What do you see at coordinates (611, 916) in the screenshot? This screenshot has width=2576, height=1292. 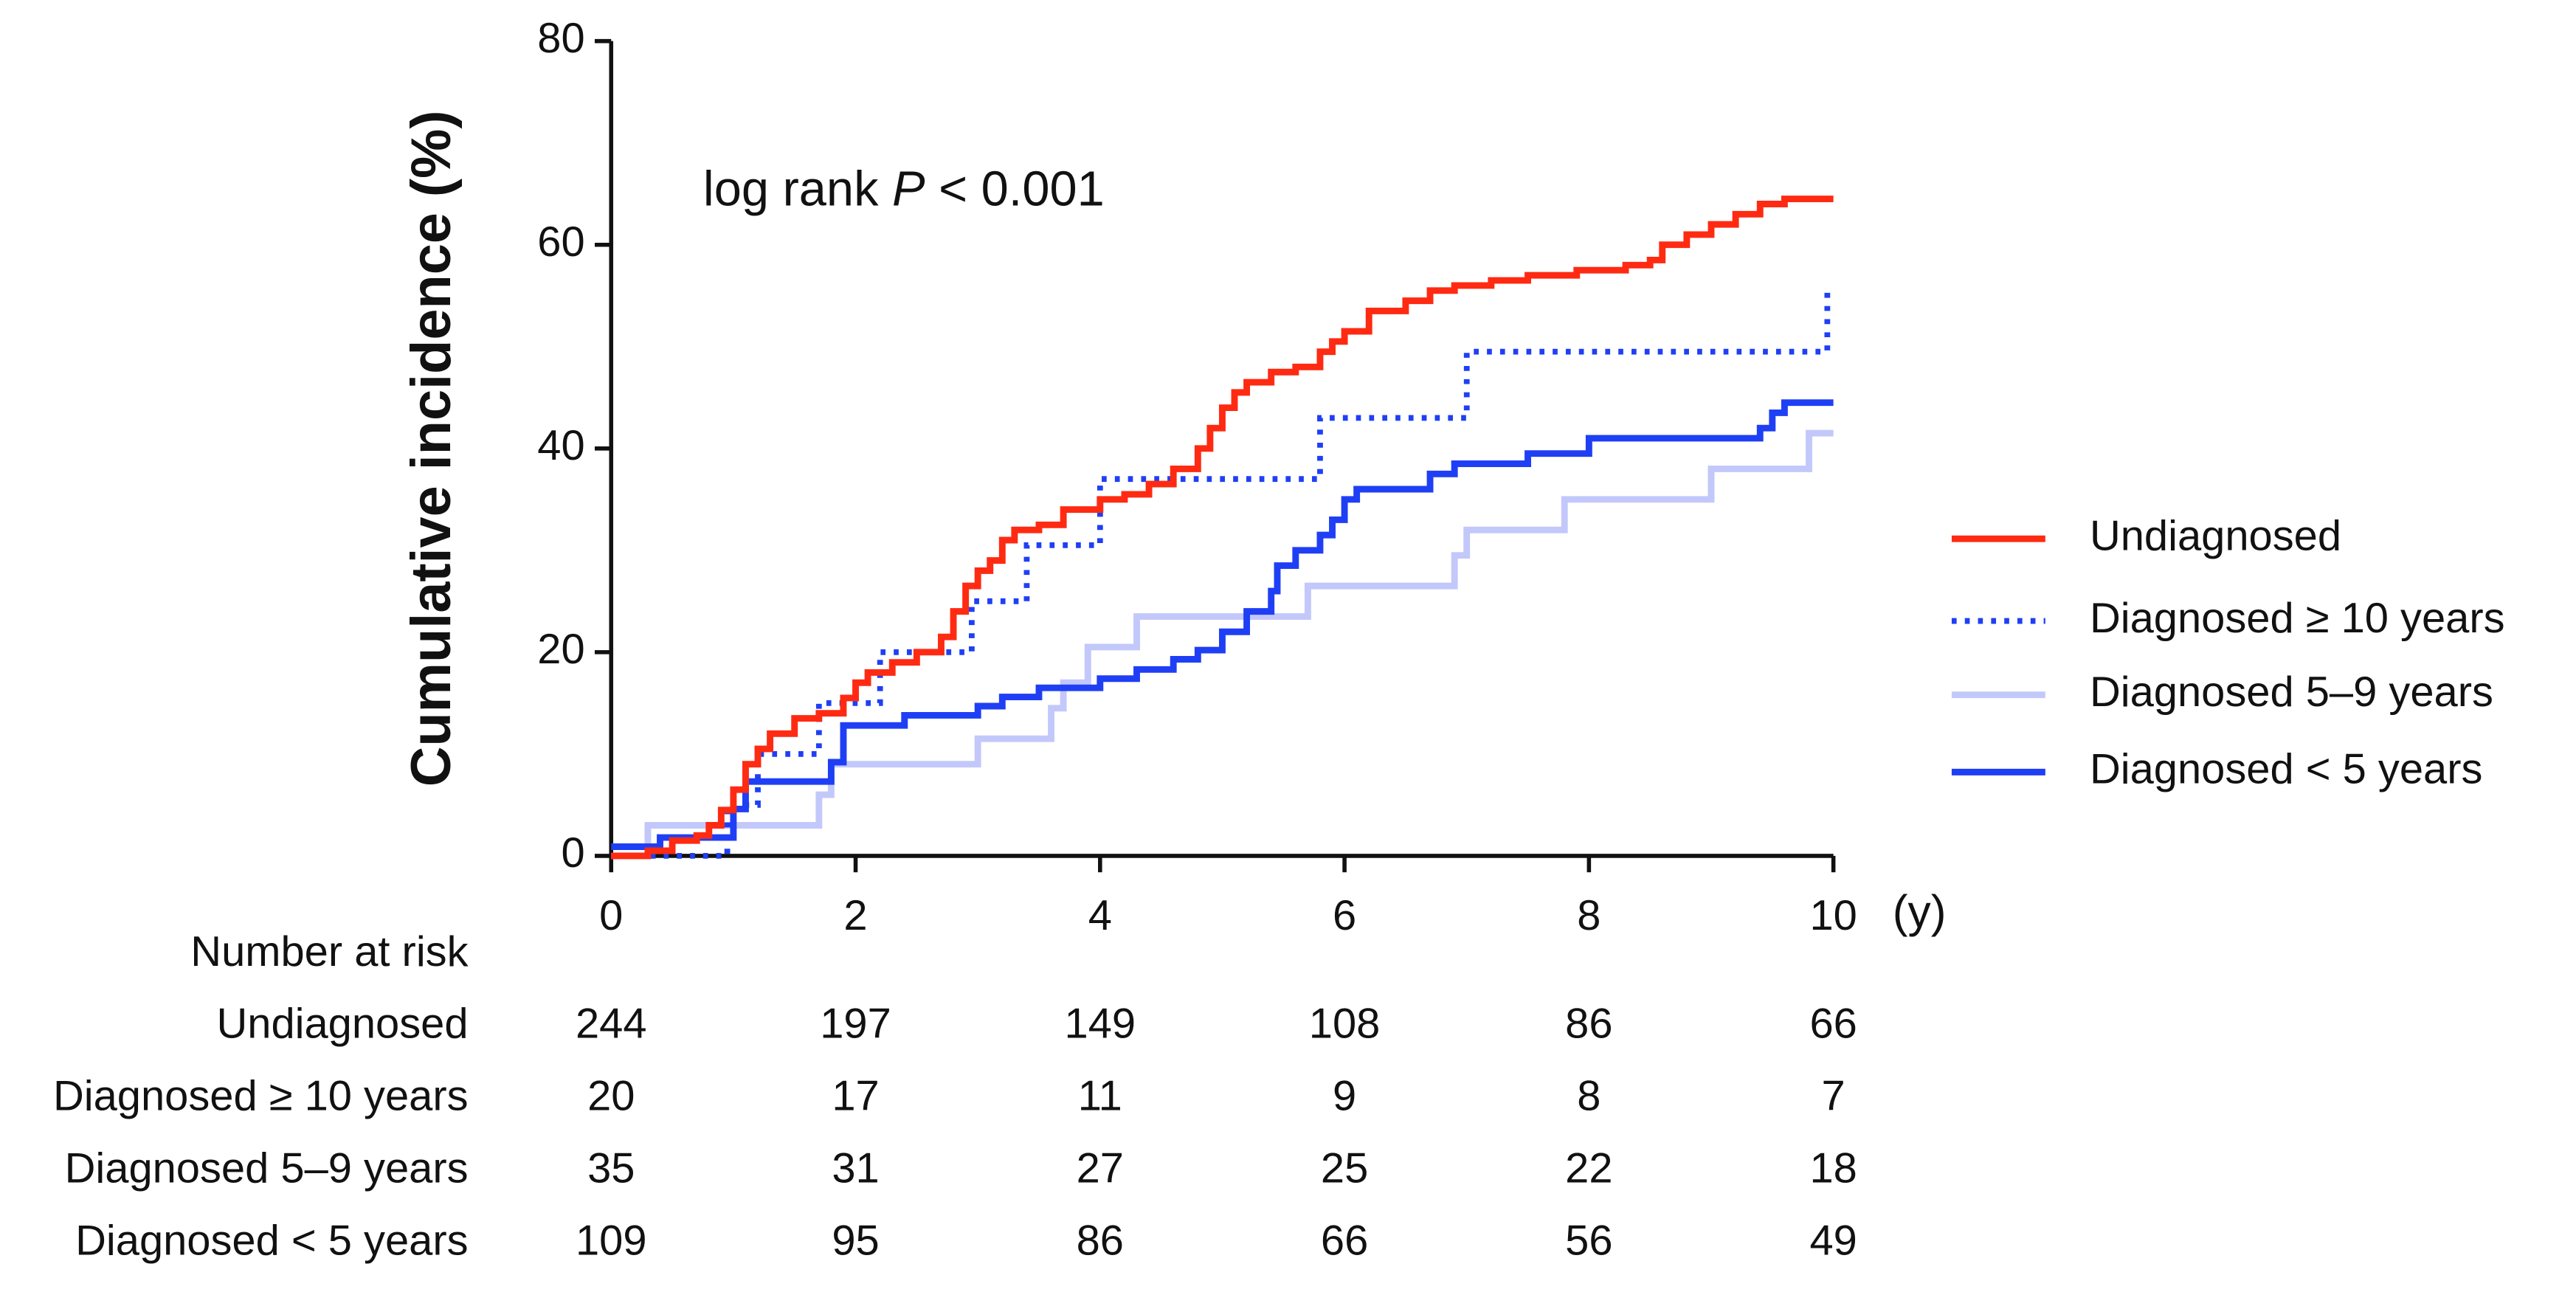 I see `x-tick-label: 0` at bounding box center [611, 916].